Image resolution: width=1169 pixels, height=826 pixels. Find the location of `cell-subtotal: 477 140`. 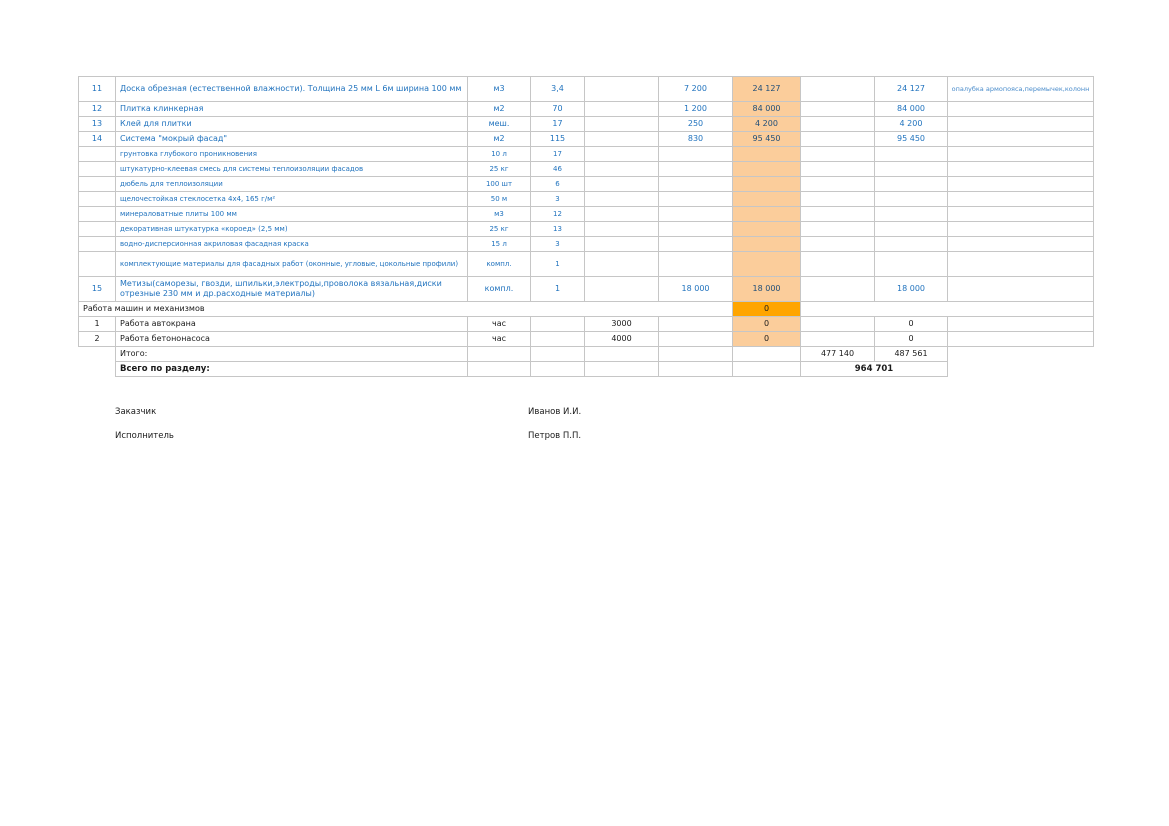

cell-subtotal: 477 140 is located at coordinates (837, 354).